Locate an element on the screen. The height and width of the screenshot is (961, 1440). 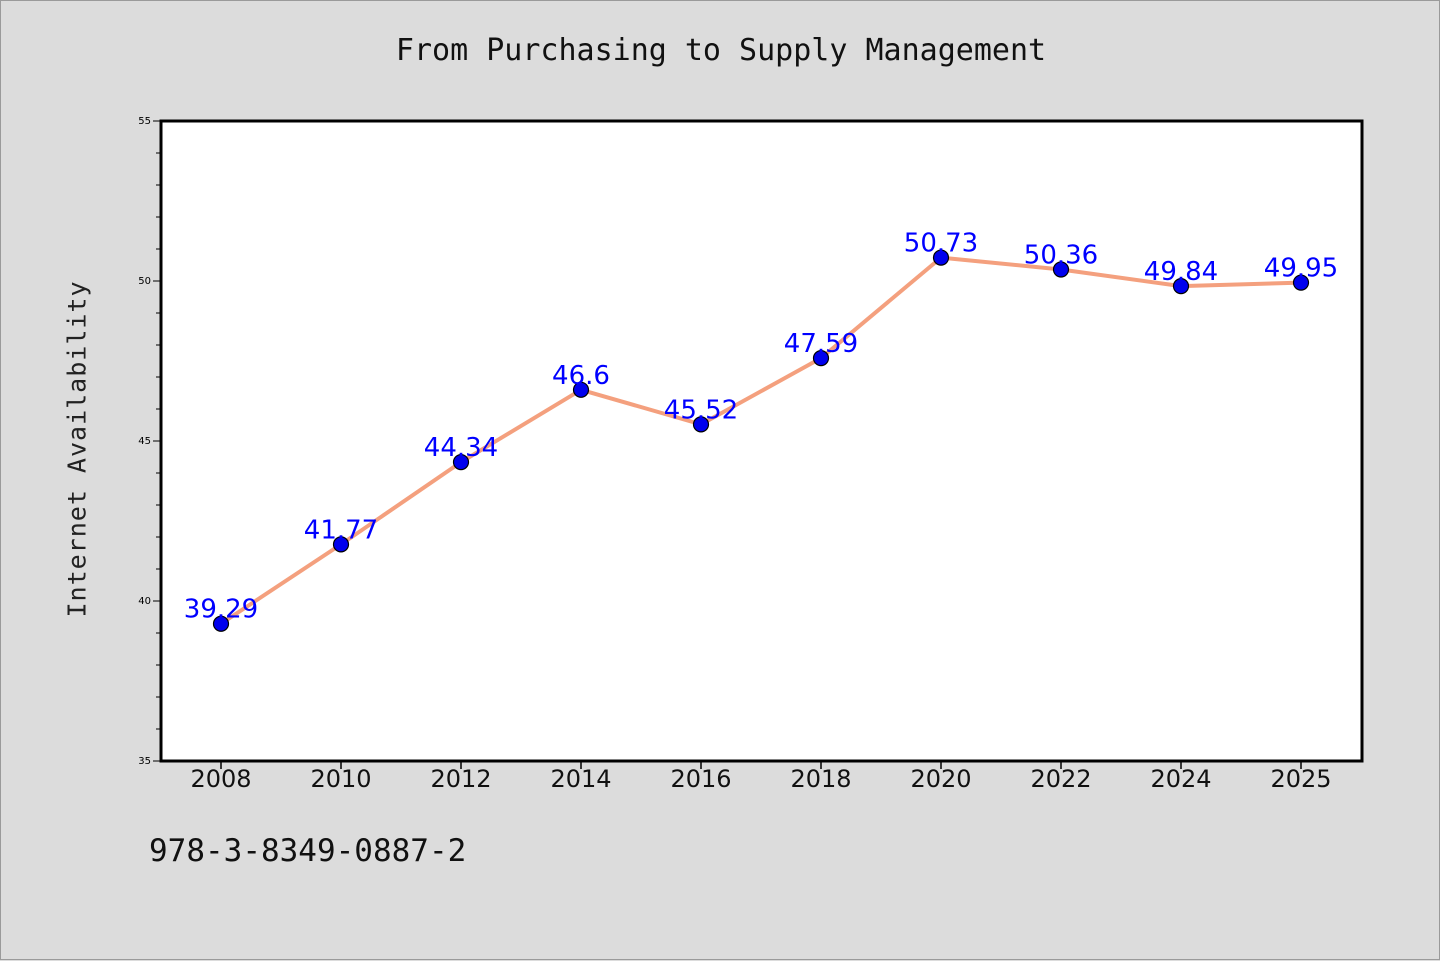
x-tick-label: 2022 is located at coordinates (1060, 779).